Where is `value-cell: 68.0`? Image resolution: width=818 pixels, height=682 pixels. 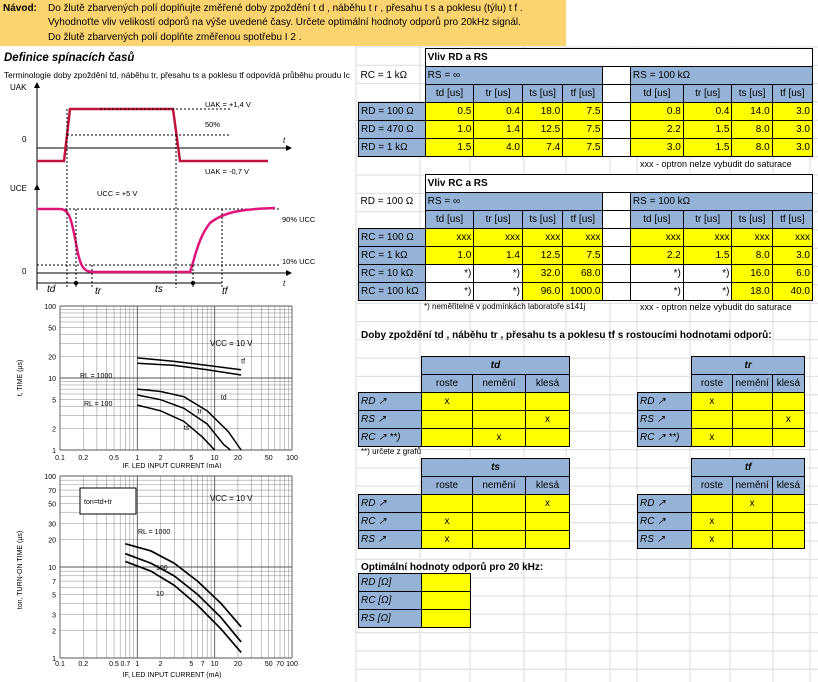 value-cell: 68.0 is located at coordinates (583, 273).